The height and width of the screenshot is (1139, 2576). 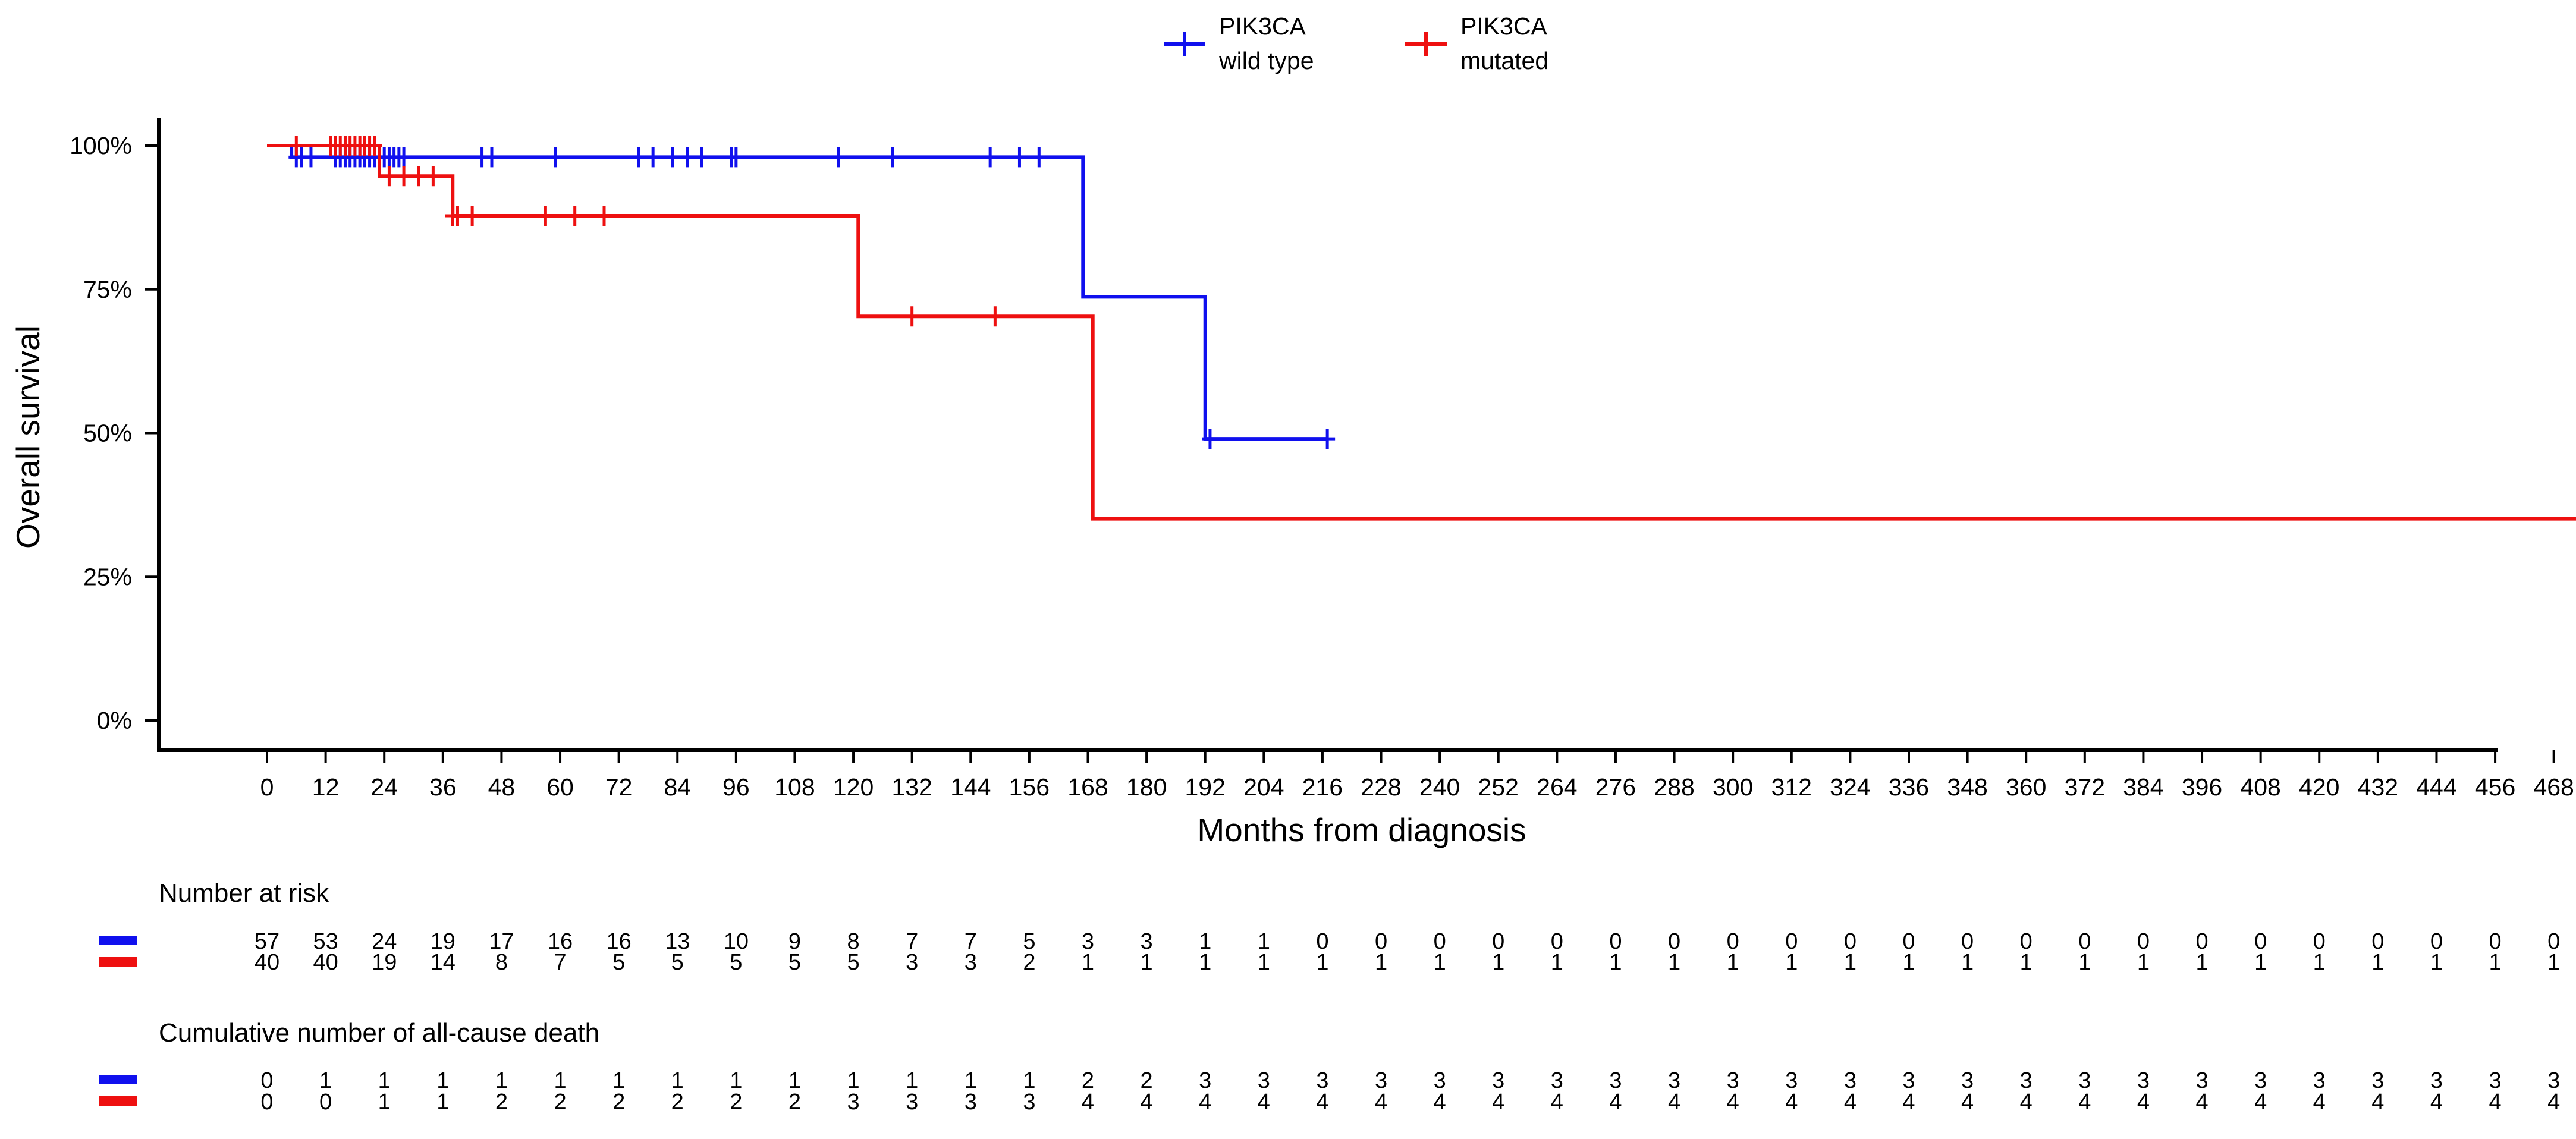 What do you see at coordinates (1146, 787) in the screenshot?
I see `x-tick-label: 180` at bounding box center [1146, 787].